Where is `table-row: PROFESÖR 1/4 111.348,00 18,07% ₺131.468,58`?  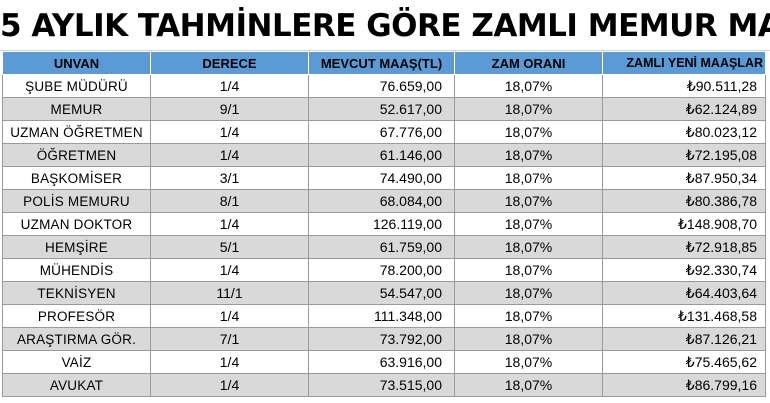 table-row: PROFESÖR 1/4 111.348,00 18,07% ₺131.468,58 is located at coordinates (384, 316).